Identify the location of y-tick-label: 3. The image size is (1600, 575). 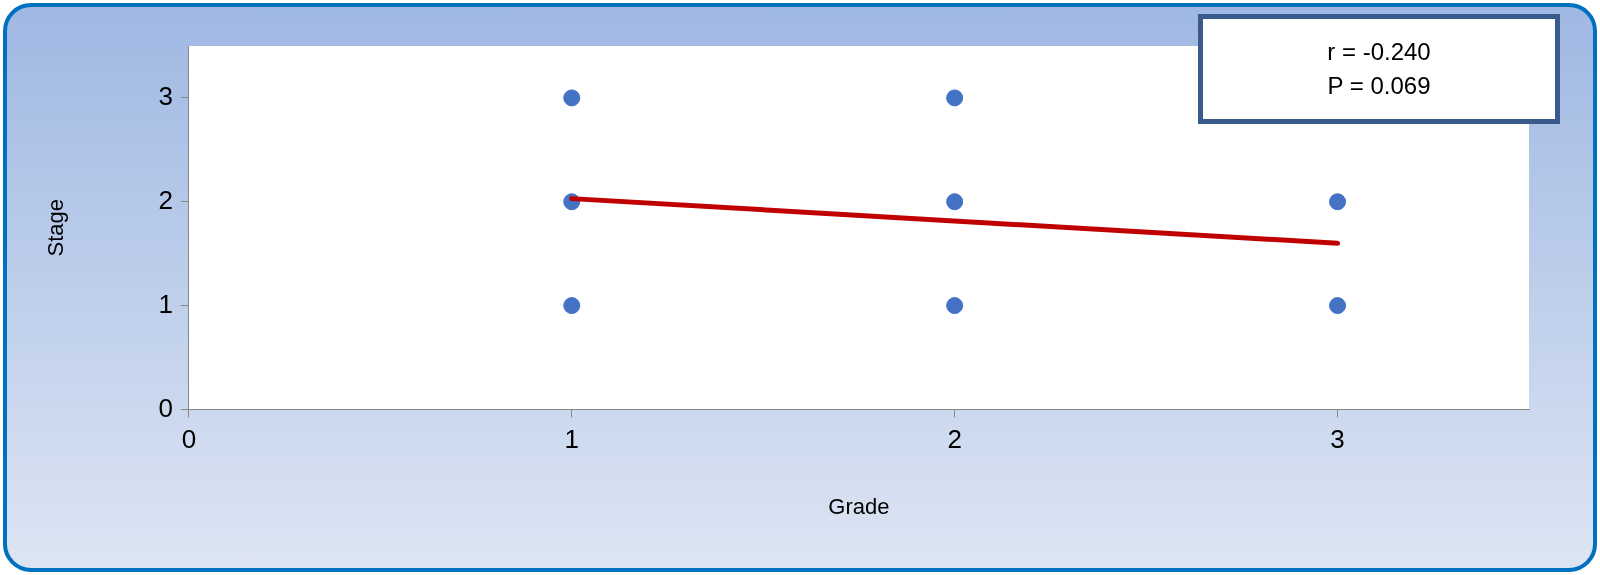
(165, 96).